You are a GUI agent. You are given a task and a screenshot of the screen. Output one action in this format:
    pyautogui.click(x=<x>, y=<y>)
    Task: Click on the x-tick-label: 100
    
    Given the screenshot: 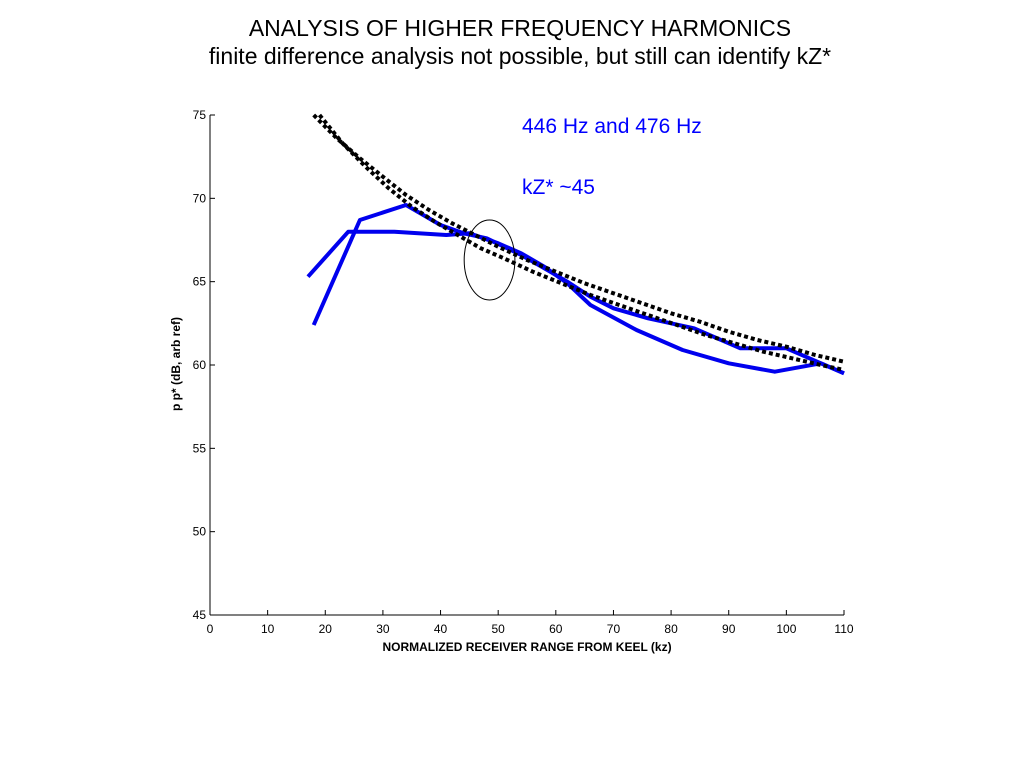 What is the action you would take?
    pyautogui.click(x=786, y=629)
    